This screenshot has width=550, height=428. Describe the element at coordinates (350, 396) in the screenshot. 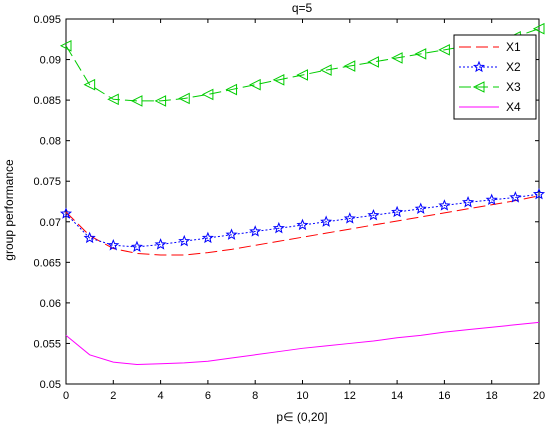

I see `x-tick-label: 12` at that location.